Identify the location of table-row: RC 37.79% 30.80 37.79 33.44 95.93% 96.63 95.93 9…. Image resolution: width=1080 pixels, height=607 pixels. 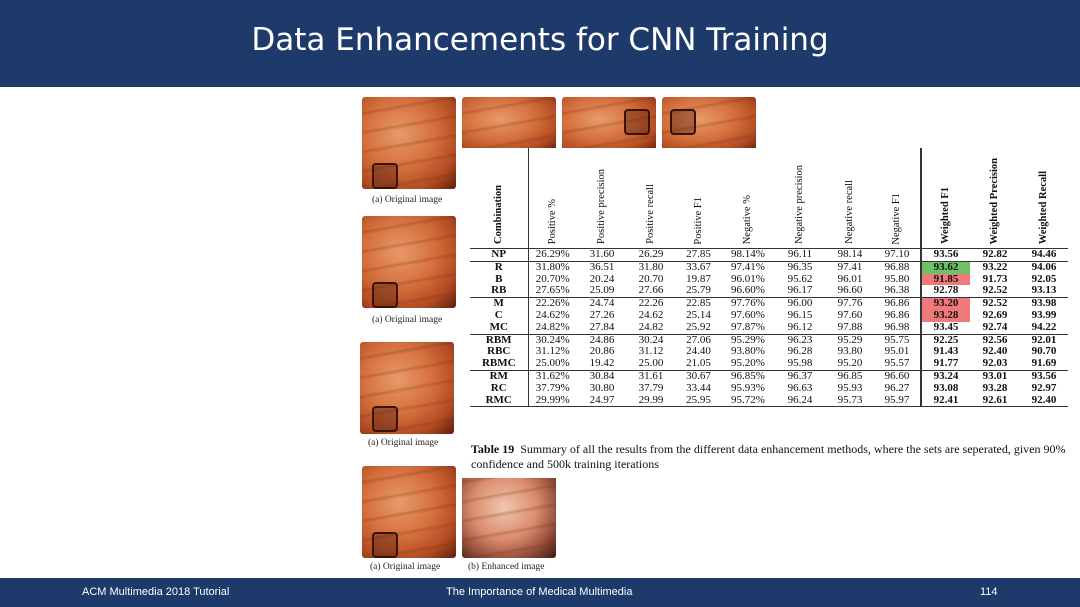
(769, 388).